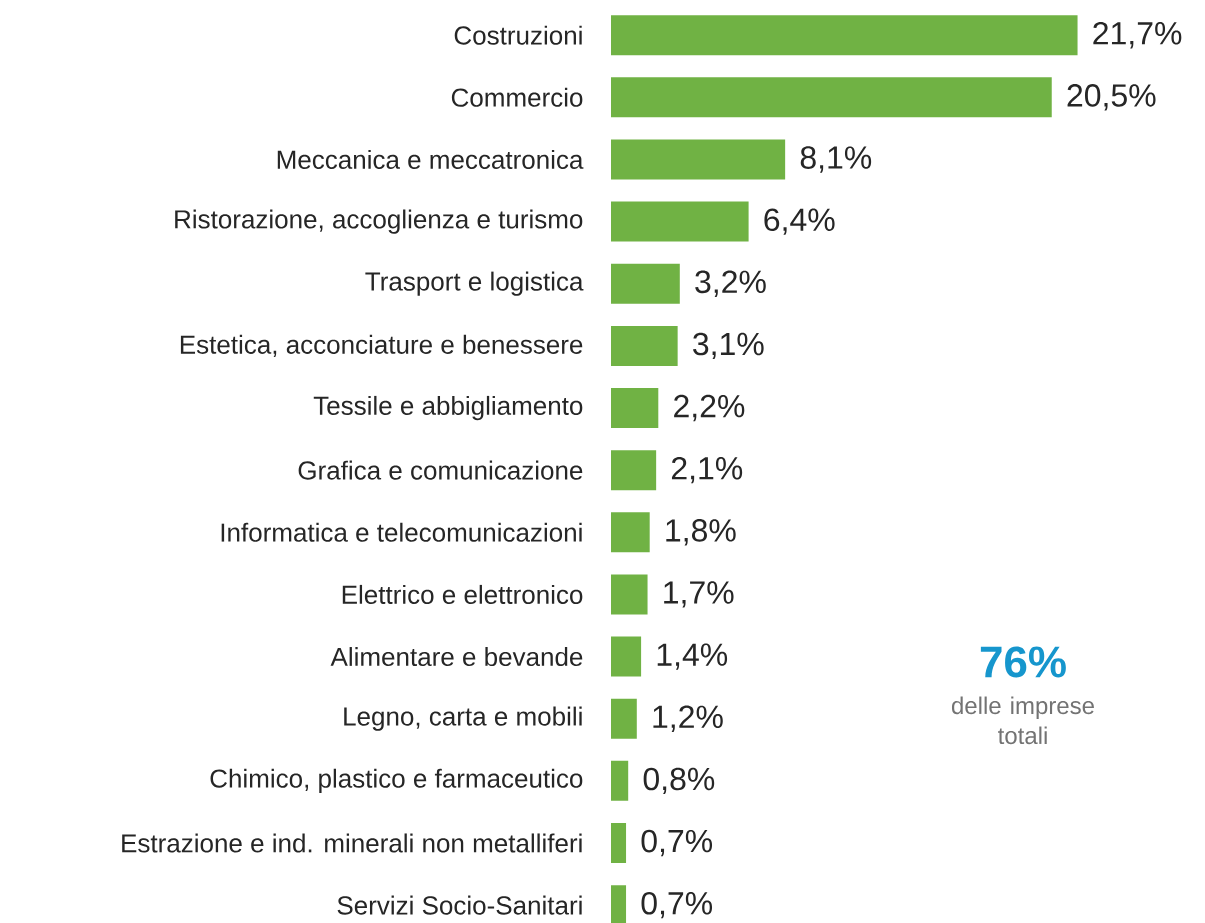  What do you see at coordinates (379, 221) in the screenshot?
I see `y-tick-label: Ristorazione, accoglienza e turismo` at bounding box center [379, 221].